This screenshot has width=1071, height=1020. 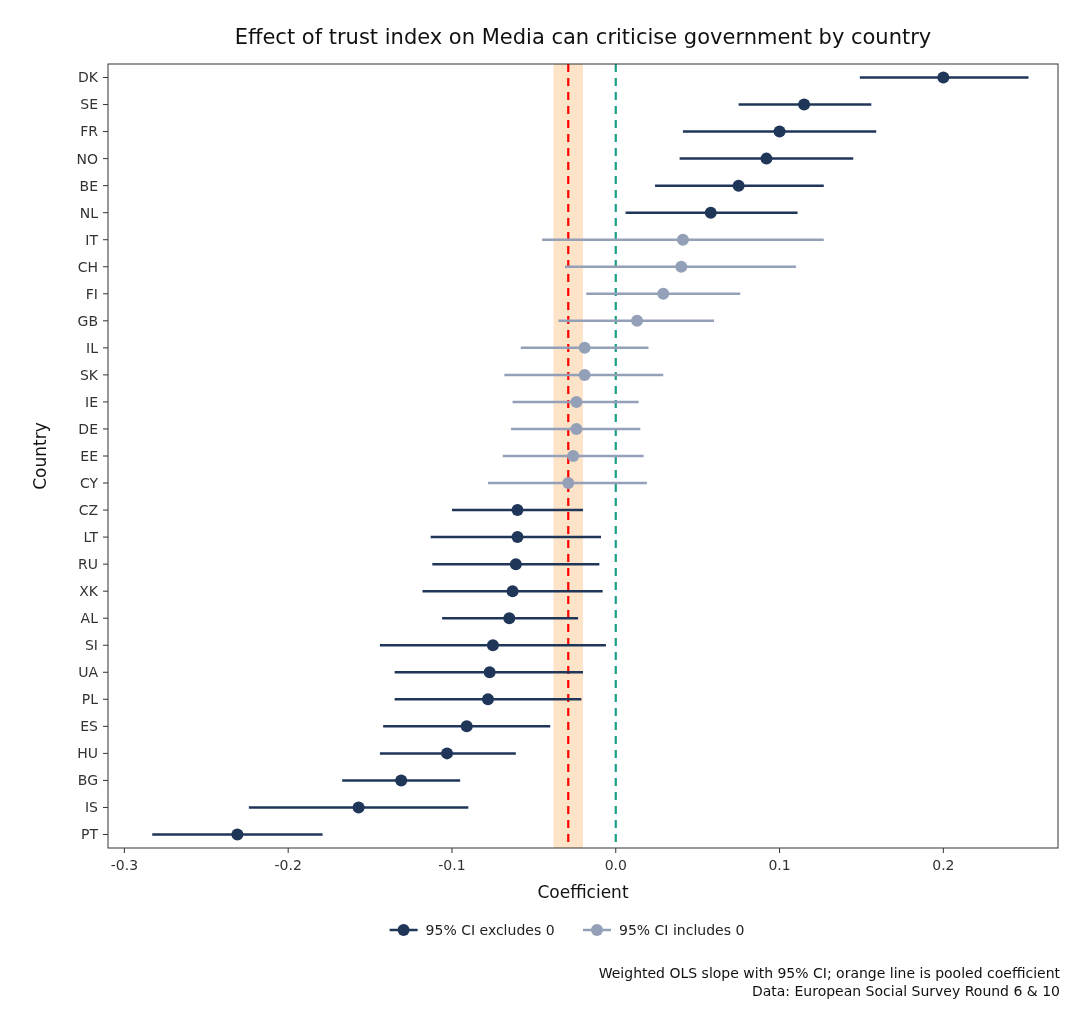 What do you see at coordinates (682, 929) in the screenshot?
I see `legend-label: 95% CI includes 0` at bounding box center [682, 929].